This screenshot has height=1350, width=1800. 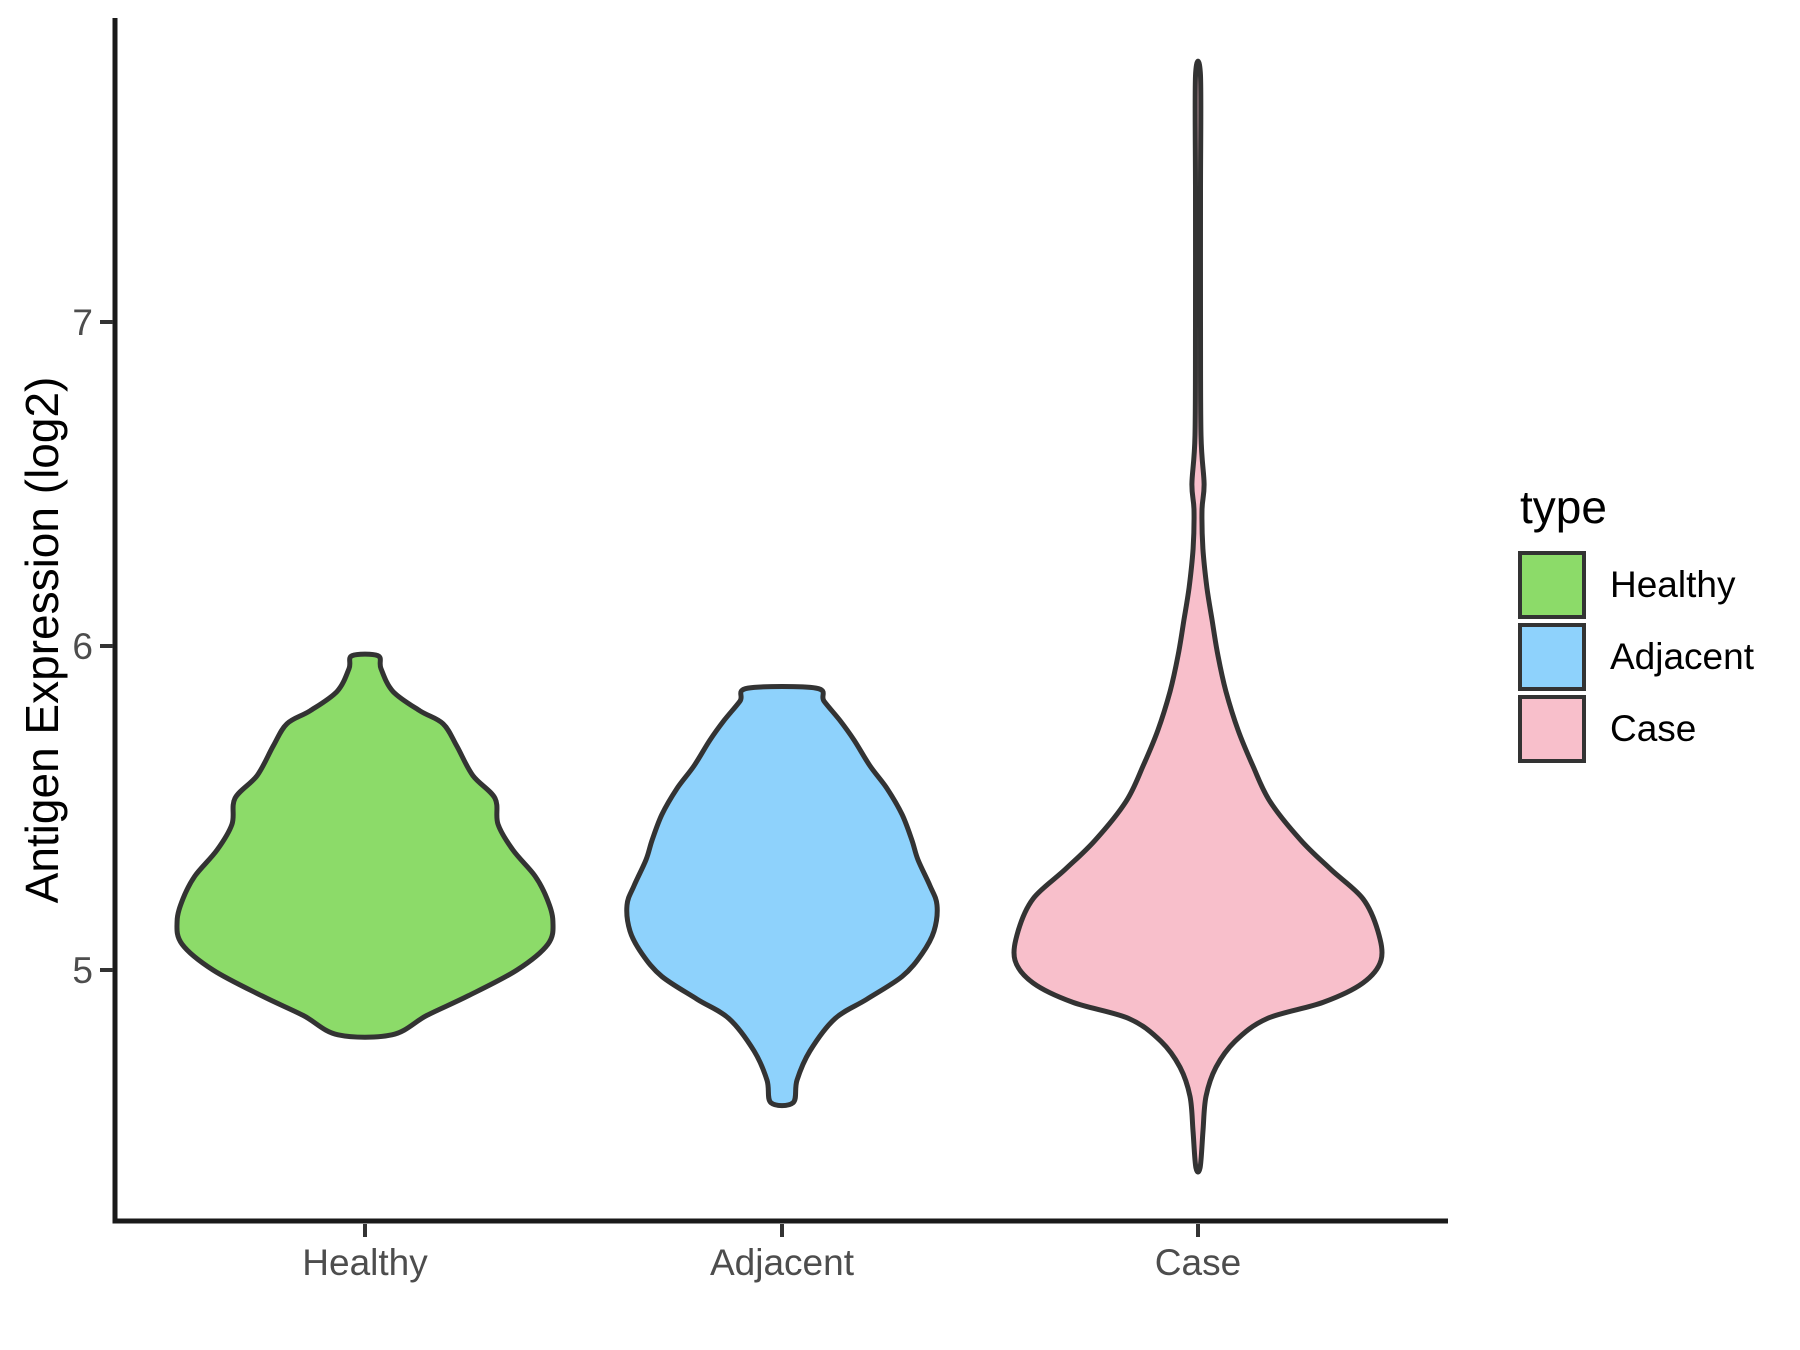 I want to click on x-tick-label-adjacent: Adjacent, so click(x=782, y=1262).